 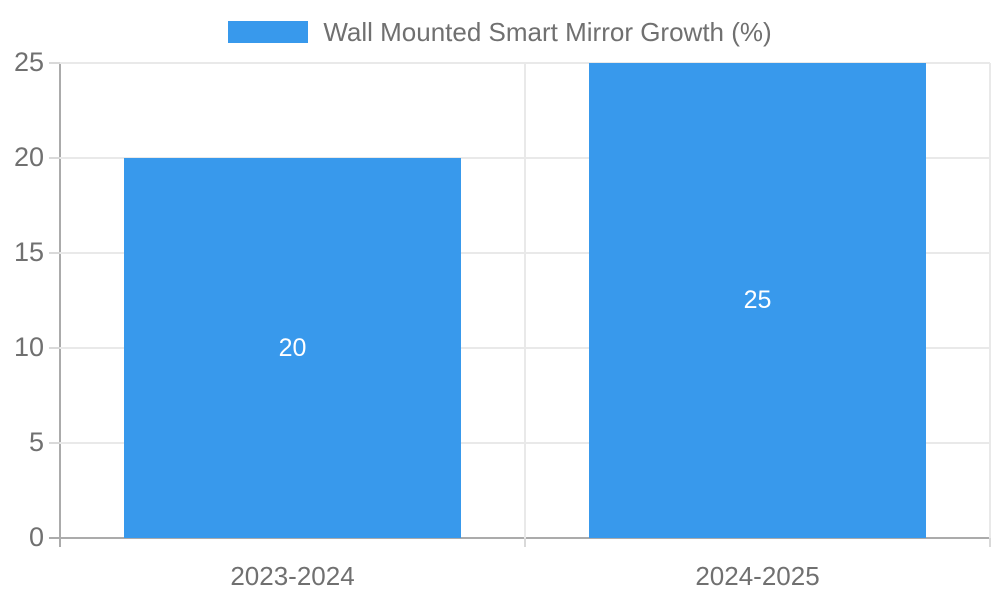 I want to click on x-axis-tick-label: 2024-2025, so click(x=757, y=576).